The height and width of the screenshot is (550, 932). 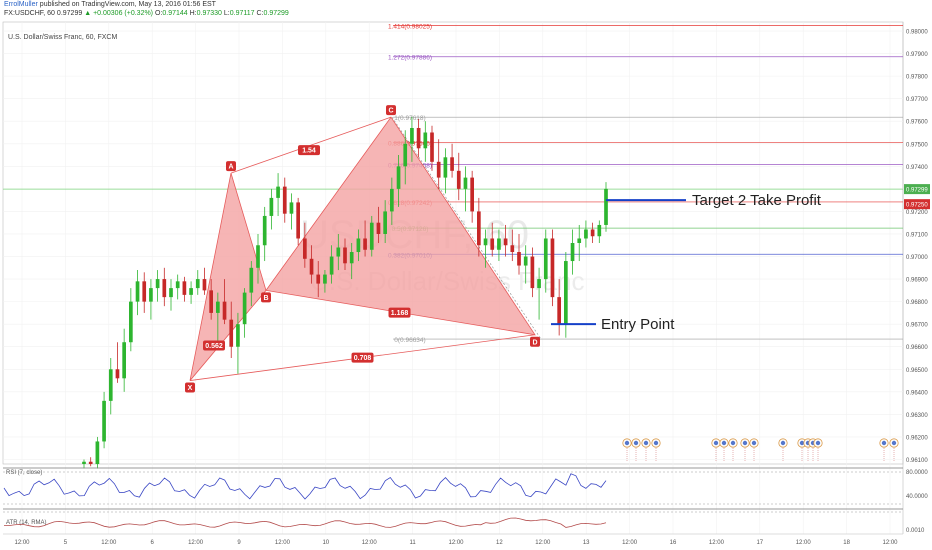 I want to click on x-tick-label: 18, so click(x=846, y=543).